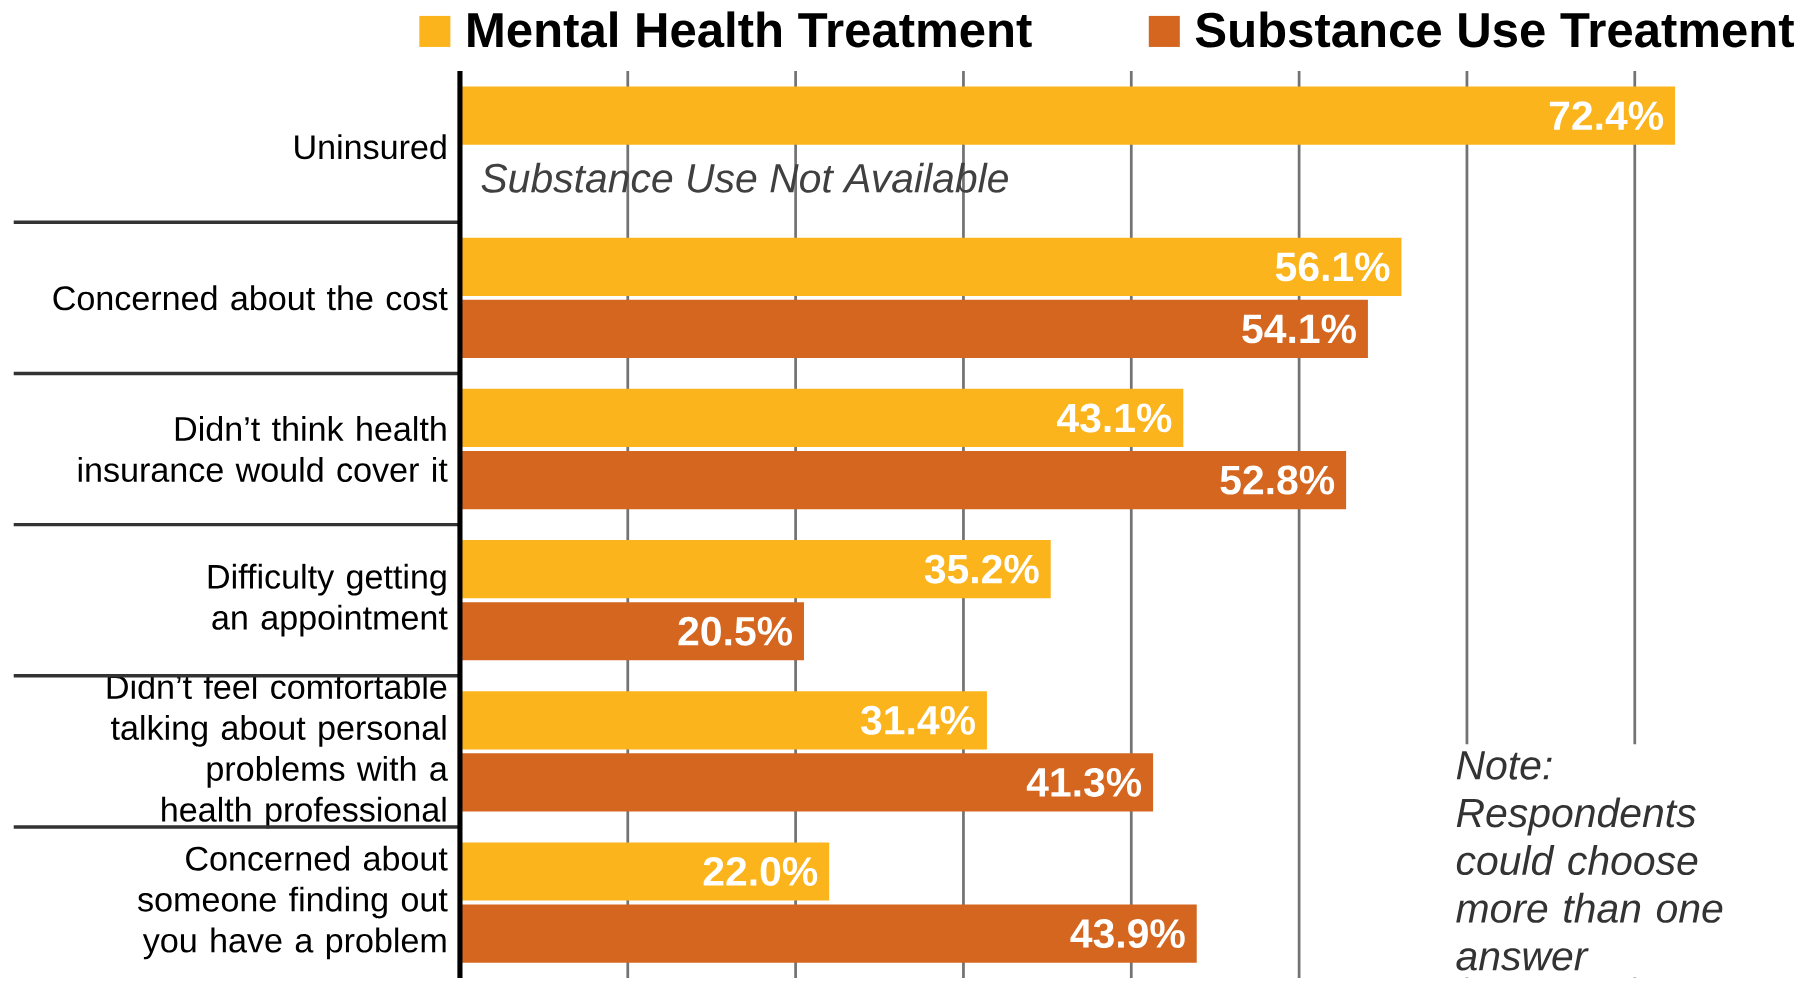 The height and width of the screenshot is (1002, 1806). I want to click on legend-label: Substance Use Treatment, so click(1494, 29).